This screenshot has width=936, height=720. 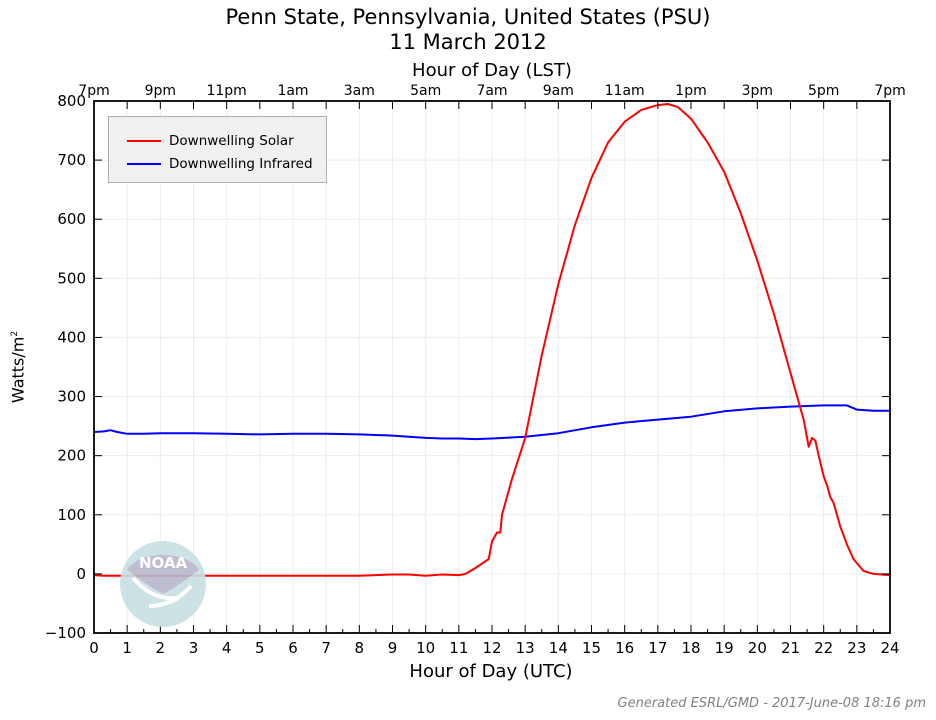 What do you see at coordinates (823, 648) in the screenshot?
I see `x-tick-label: 22` at bounding box center [823, 648].